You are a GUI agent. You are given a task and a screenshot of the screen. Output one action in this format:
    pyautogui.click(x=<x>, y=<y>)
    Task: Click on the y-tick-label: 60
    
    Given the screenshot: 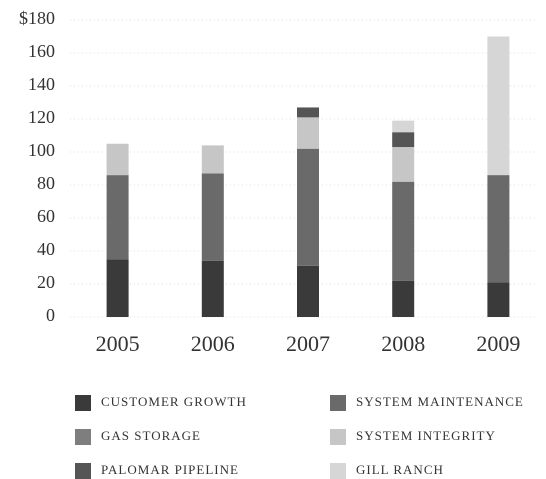 What is the action you would take?
    pyautogui.click(x=46, y=216)
    